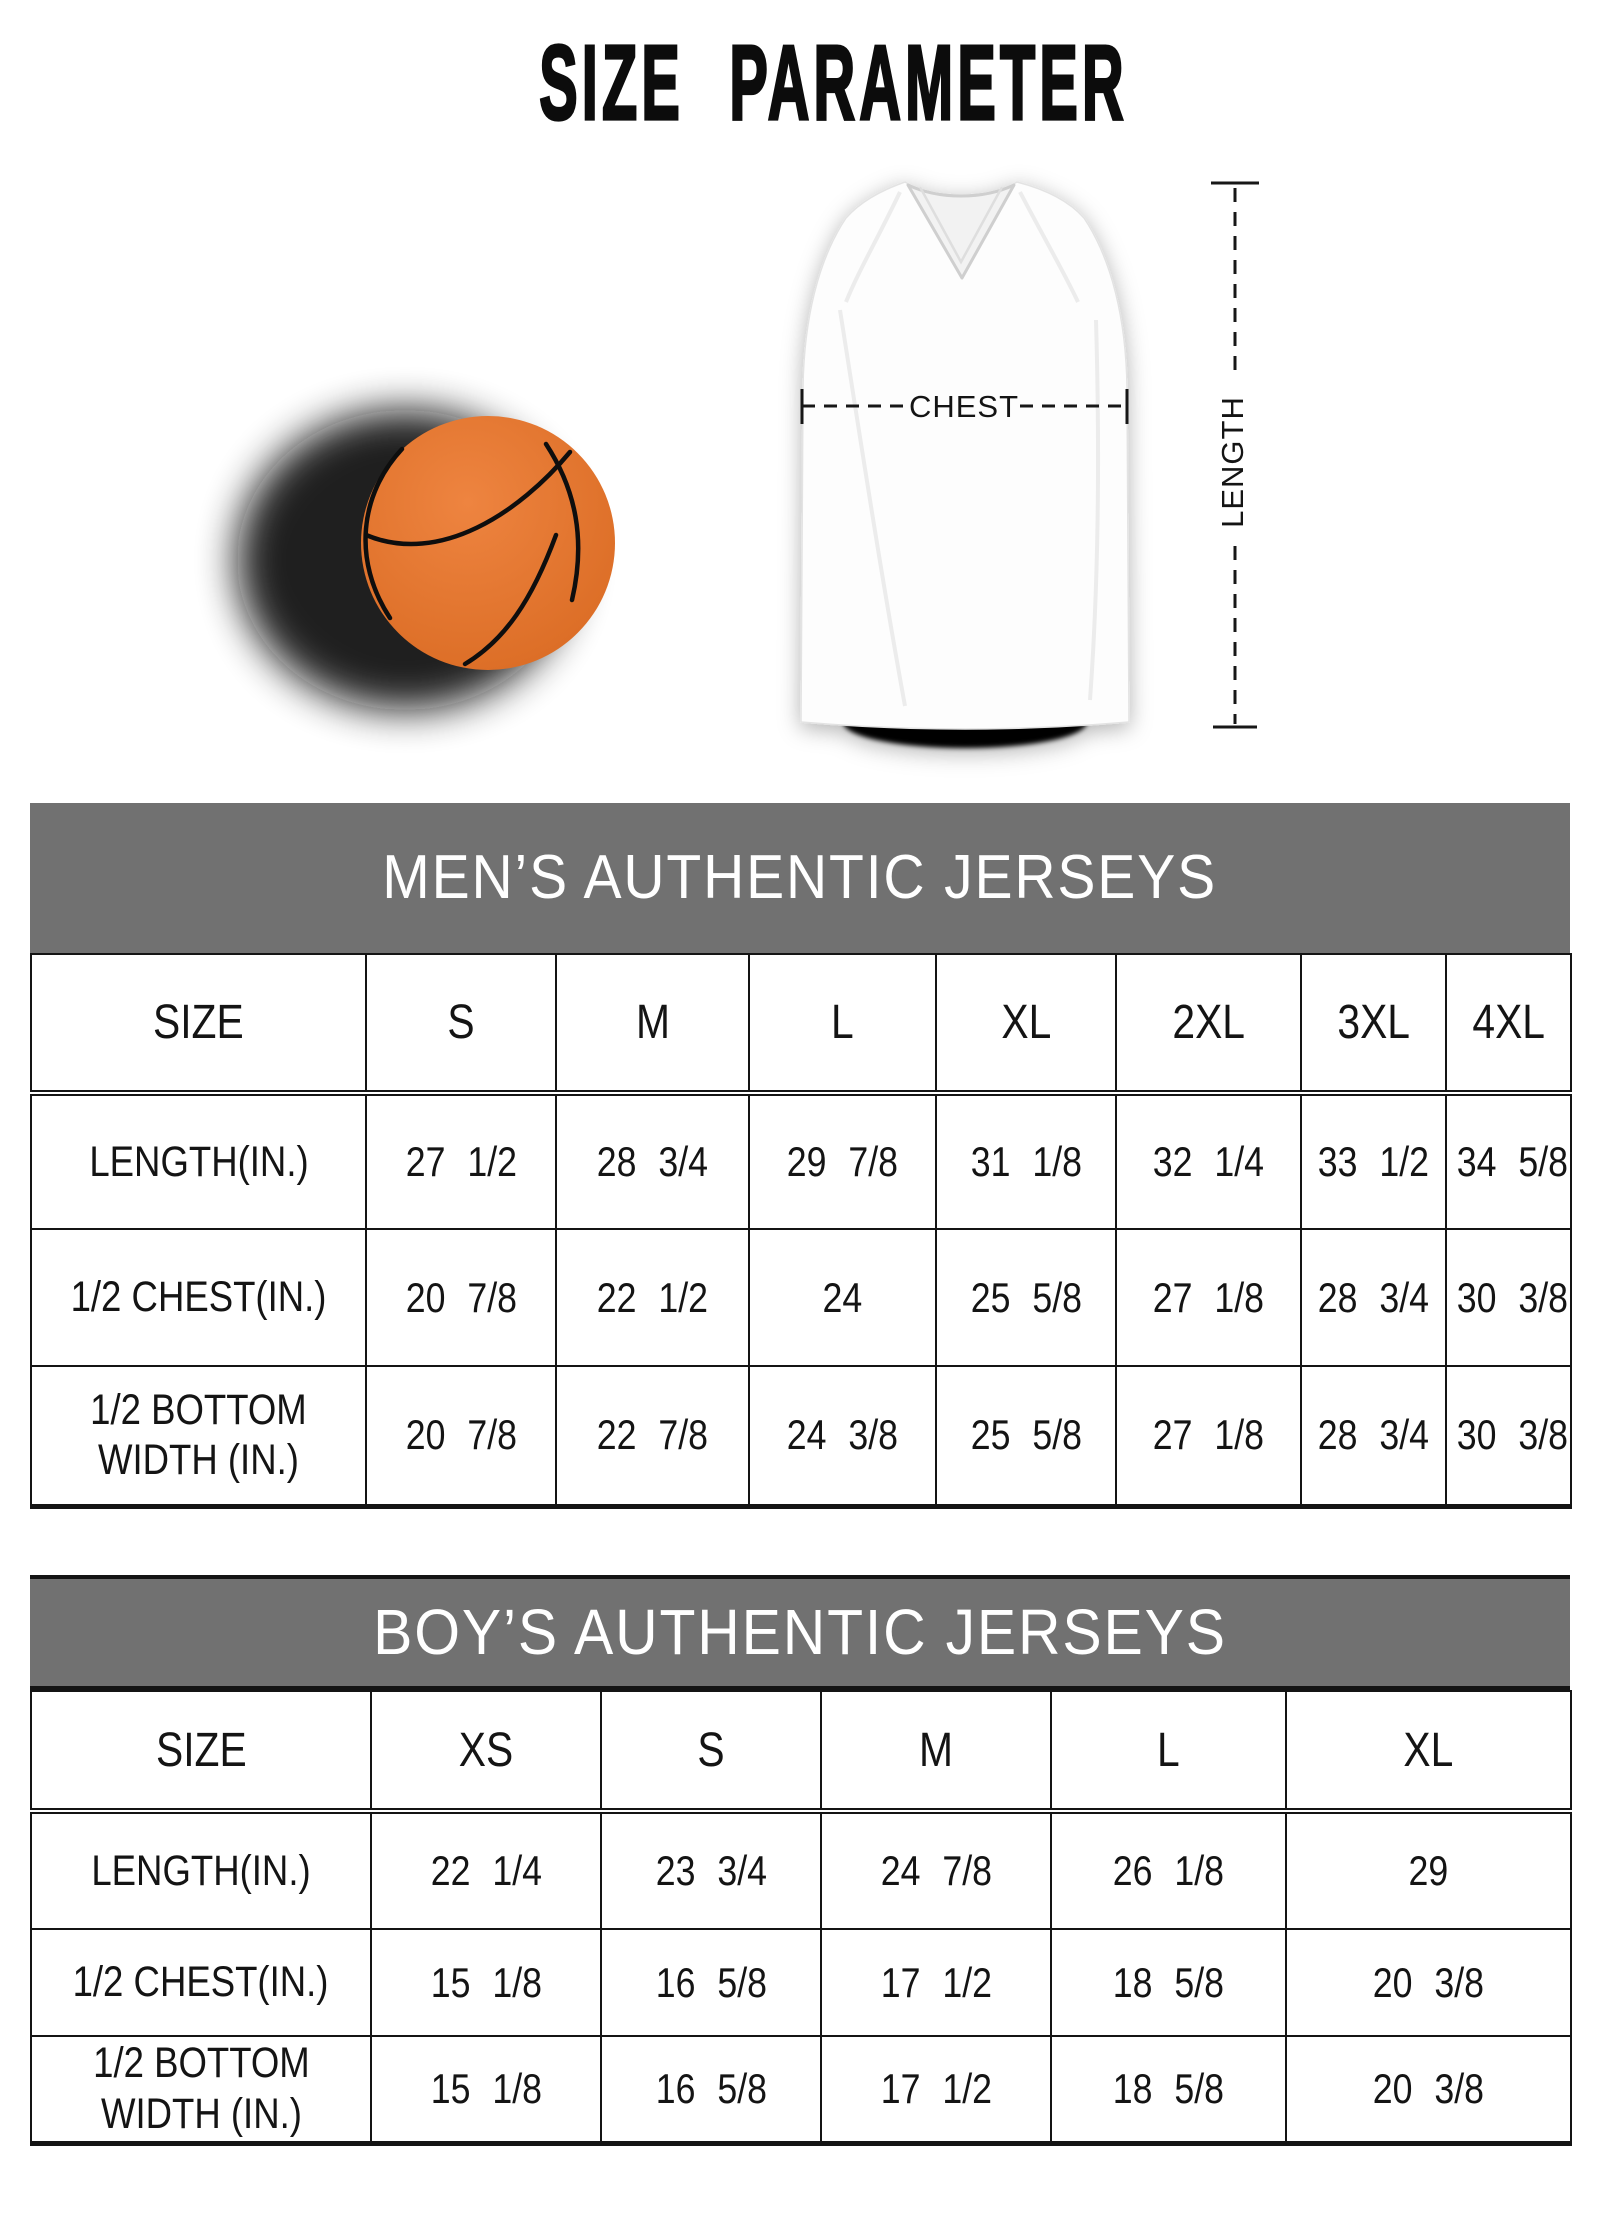 This screenshot has height=2233, width=1600. What do you see at coordinates (1026, 1161) in the screenshot?
I see `value-cell: 31 1/8` at bounding box center [1026, 1161].